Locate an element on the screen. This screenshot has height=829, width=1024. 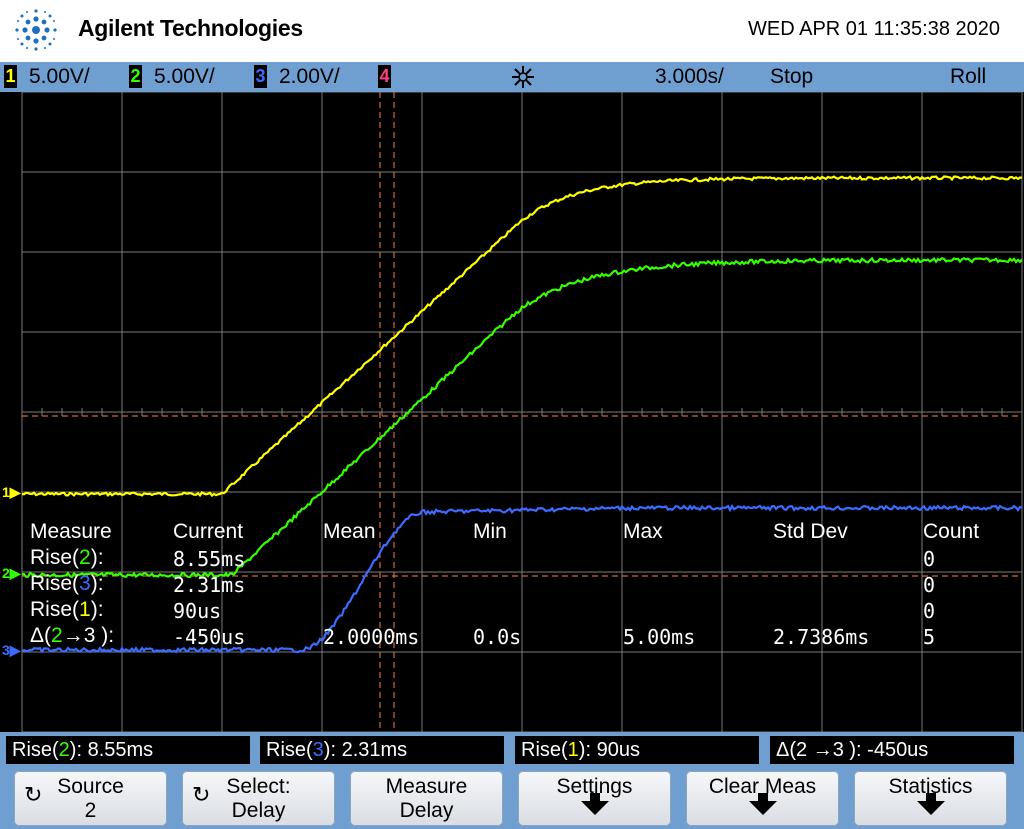
meas-cell-current: -450us is located at coordinates (209, 637).